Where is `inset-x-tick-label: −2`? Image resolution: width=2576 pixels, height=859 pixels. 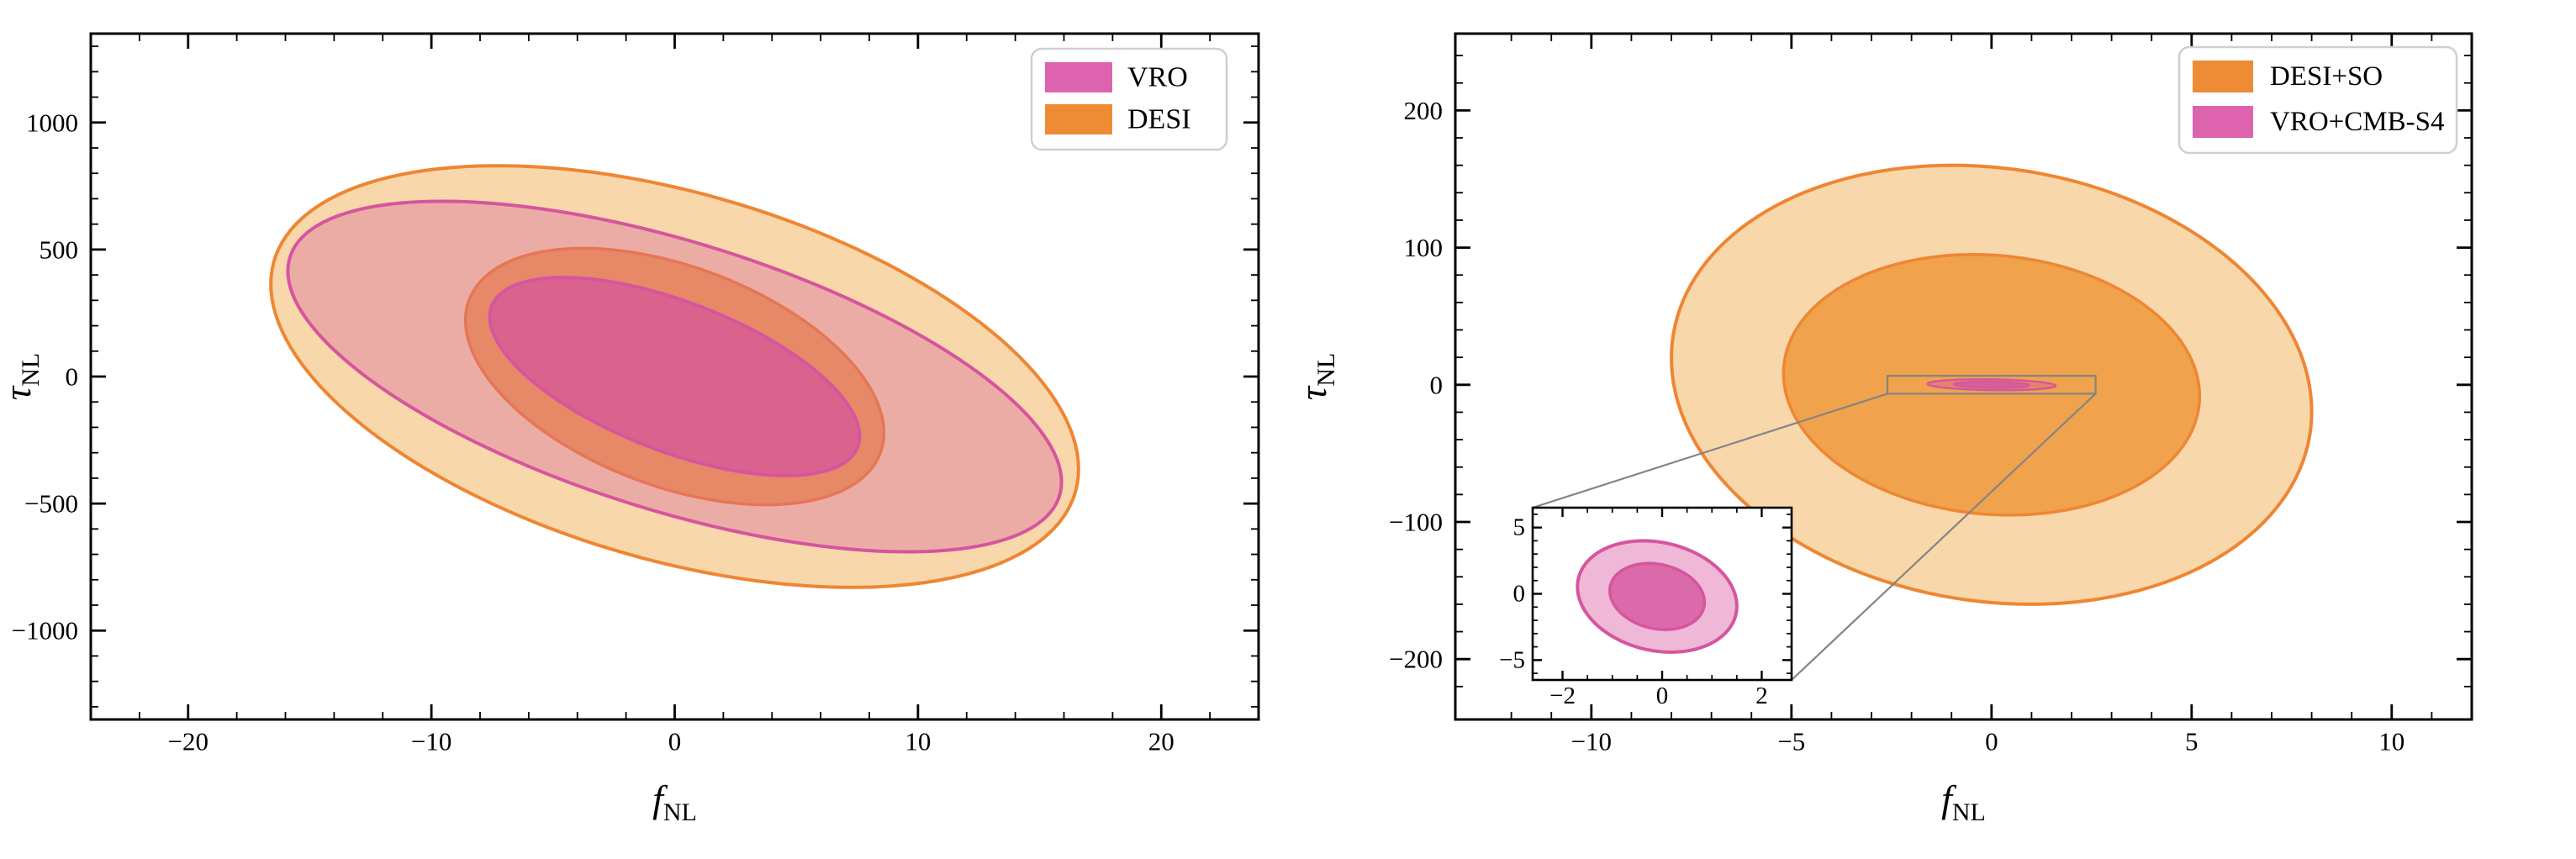 inset-x-tick-label: −2 is located at coordinates (1562, 695).